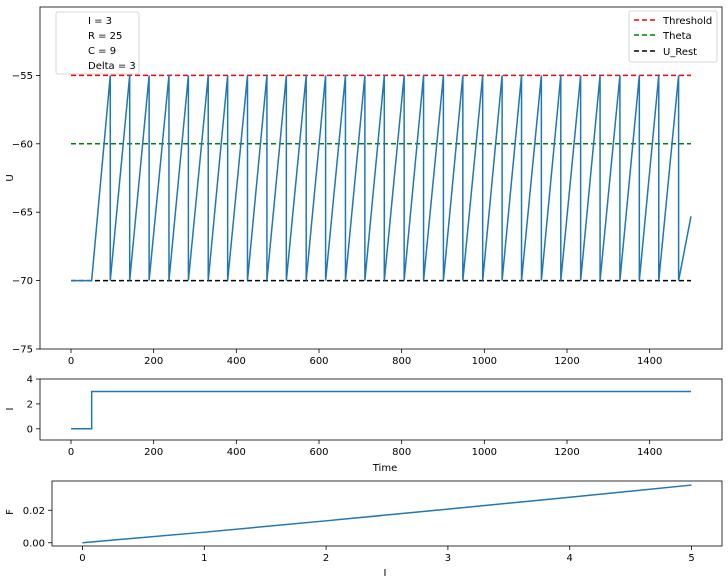 This screenshot has width=728, height=584. Describe the element at coordinates (384, 468) in the screenshot. I see `time-axis-label: Time` at that location.